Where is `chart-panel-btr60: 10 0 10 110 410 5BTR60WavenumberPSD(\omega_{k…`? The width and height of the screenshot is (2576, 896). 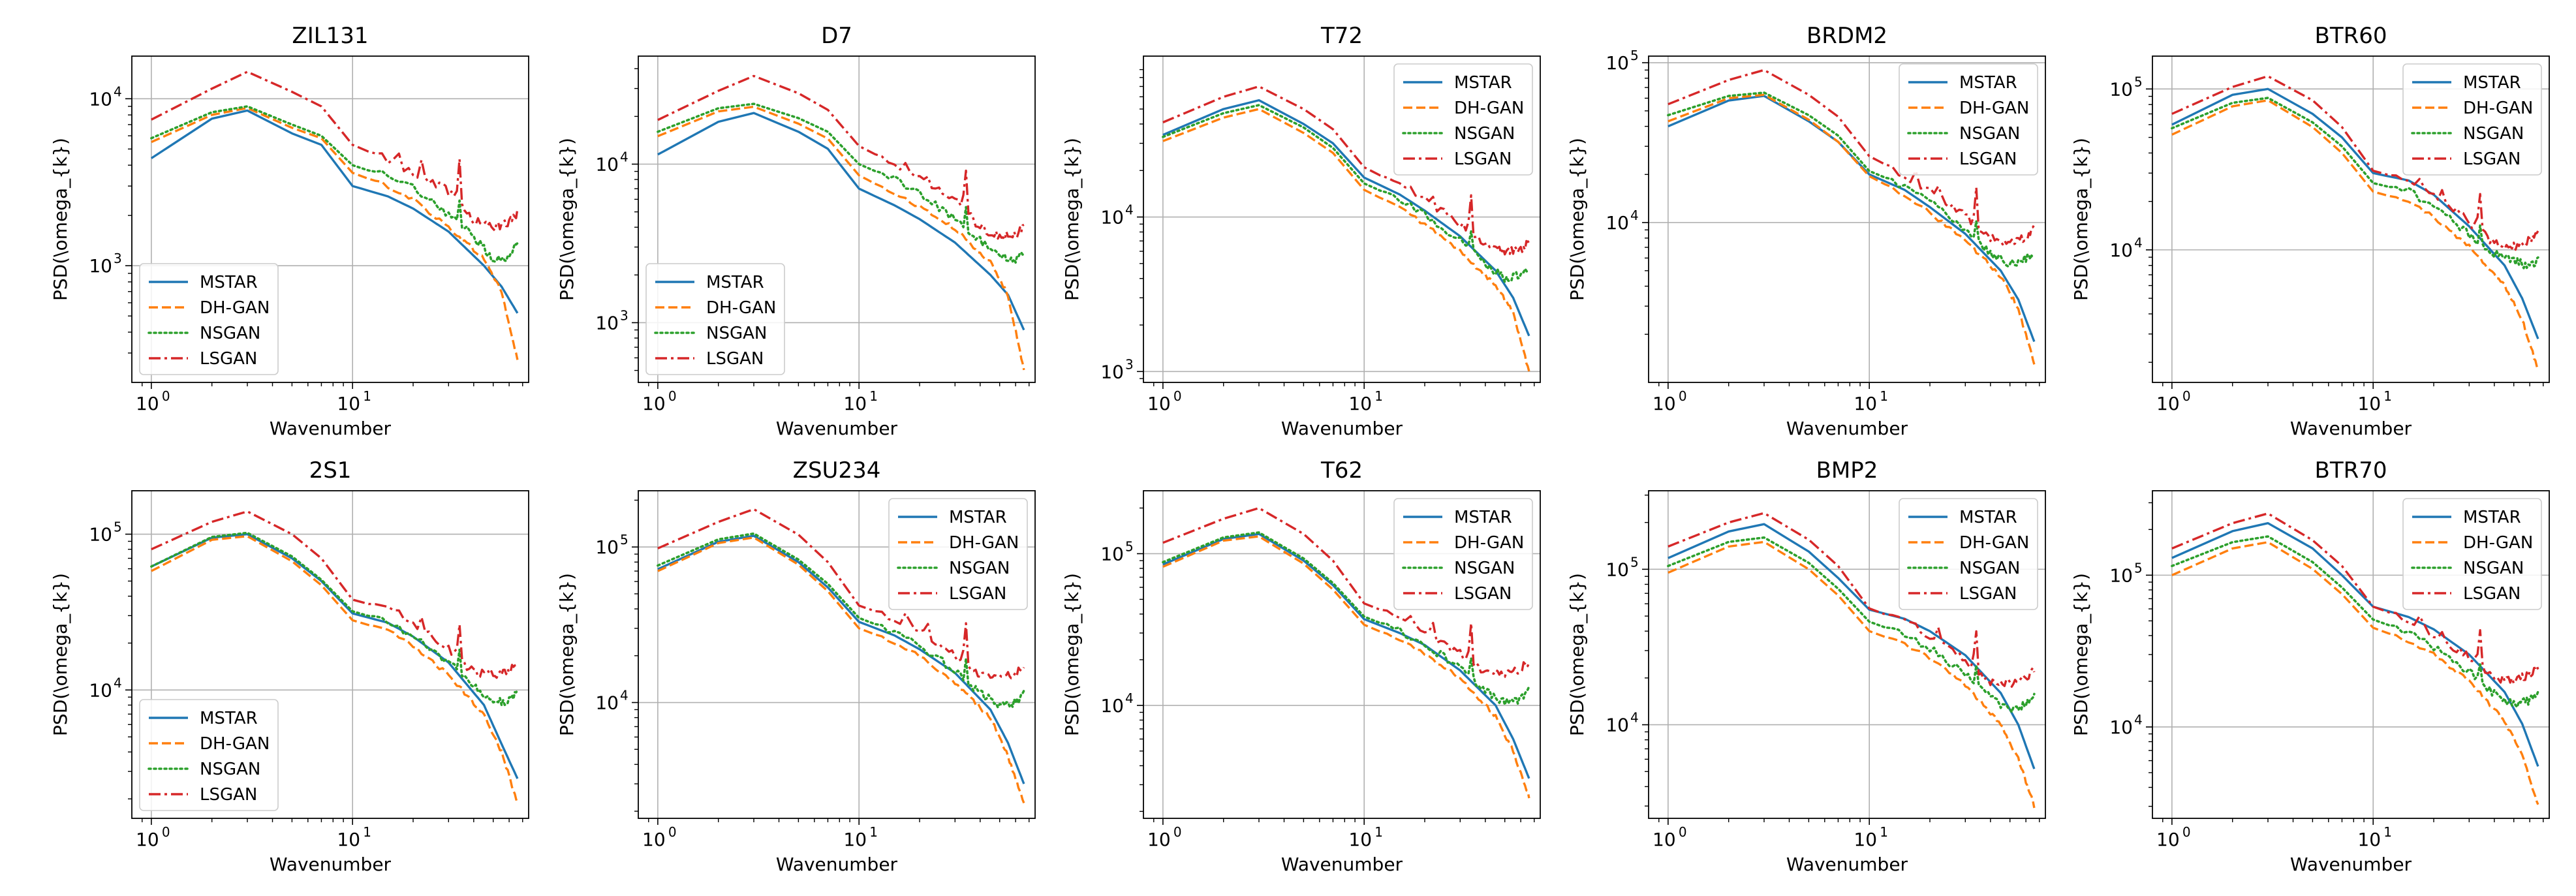
chart-panel-btr60: 10 0 10 110 410 5BTR60WavenumberPSD(\omega_{k… is located at coordinates (2310, 231).